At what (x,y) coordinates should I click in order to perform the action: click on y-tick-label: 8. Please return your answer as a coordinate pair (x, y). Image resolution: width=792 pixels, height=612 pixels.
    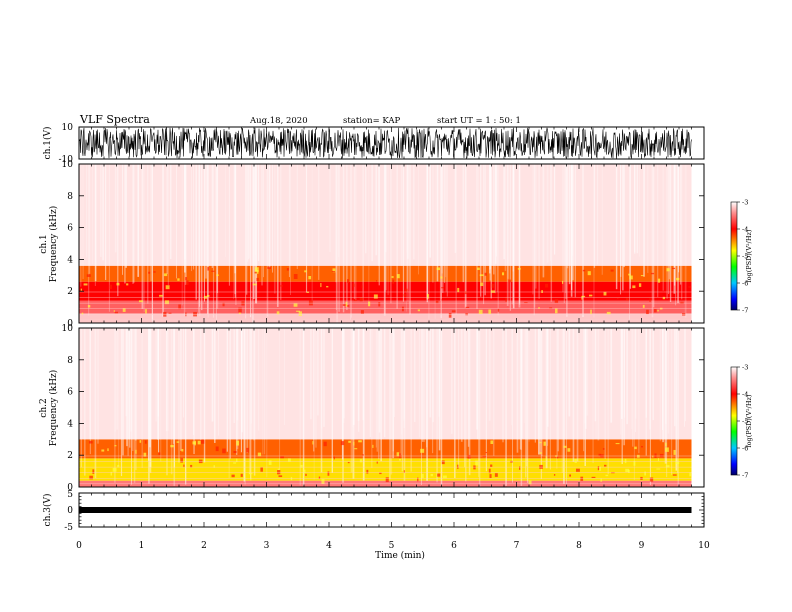
    Looking at the image, I should click on (70, 197).